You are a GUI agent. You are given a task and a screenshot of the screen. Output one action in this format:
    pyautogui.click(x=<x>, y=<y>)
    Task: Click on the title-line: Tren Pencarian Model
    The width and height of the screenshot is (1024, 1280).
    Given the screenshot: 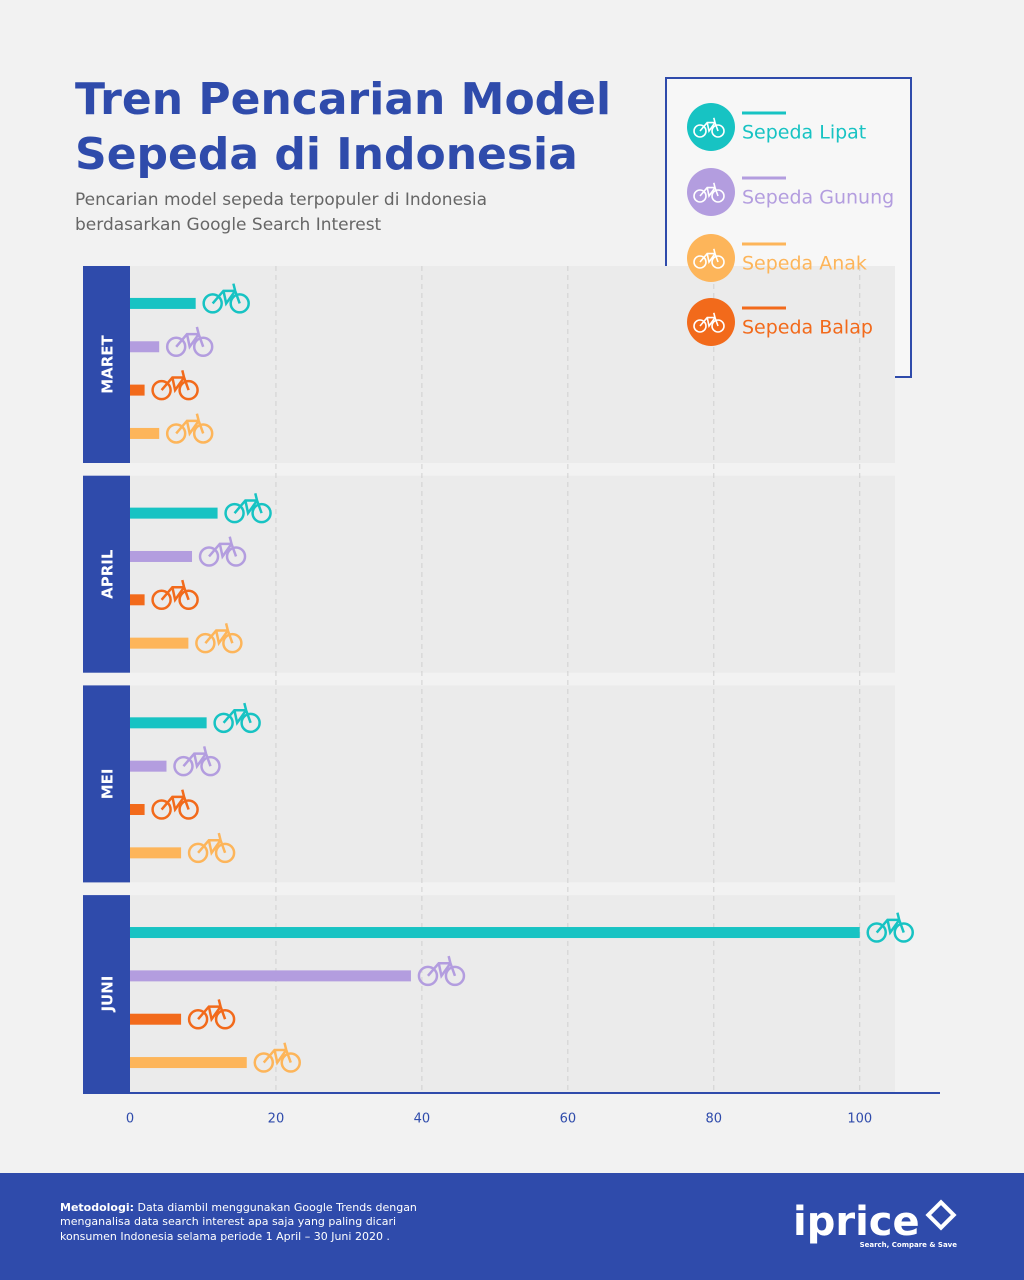 What is the action you would take?
    pyautogui.click(x=343, y=99)
    